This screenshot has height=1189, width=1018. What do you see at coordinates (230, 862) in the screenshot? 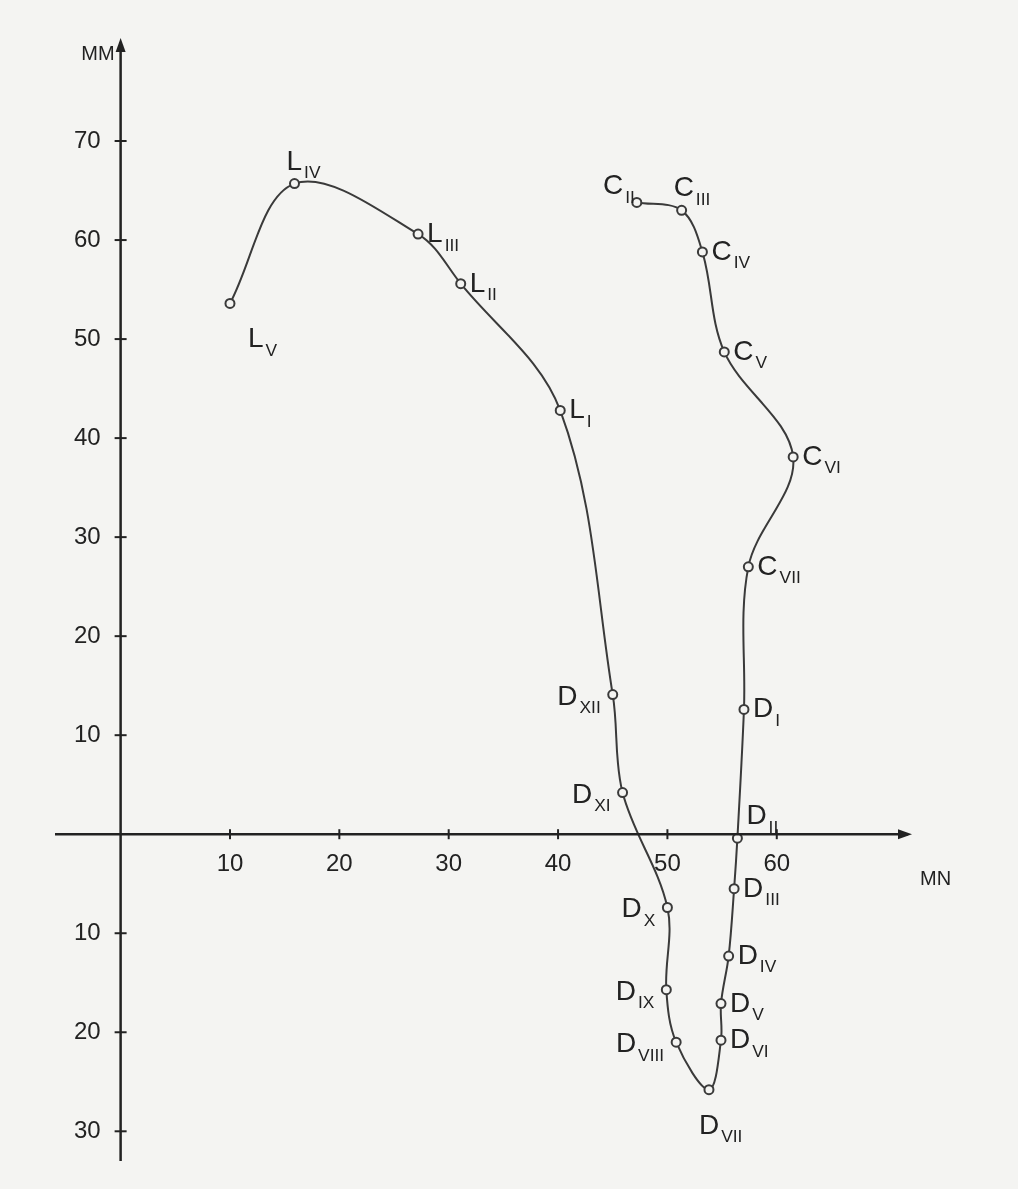
I see `x-tick-label: 10` at bounding box center [230, 862].